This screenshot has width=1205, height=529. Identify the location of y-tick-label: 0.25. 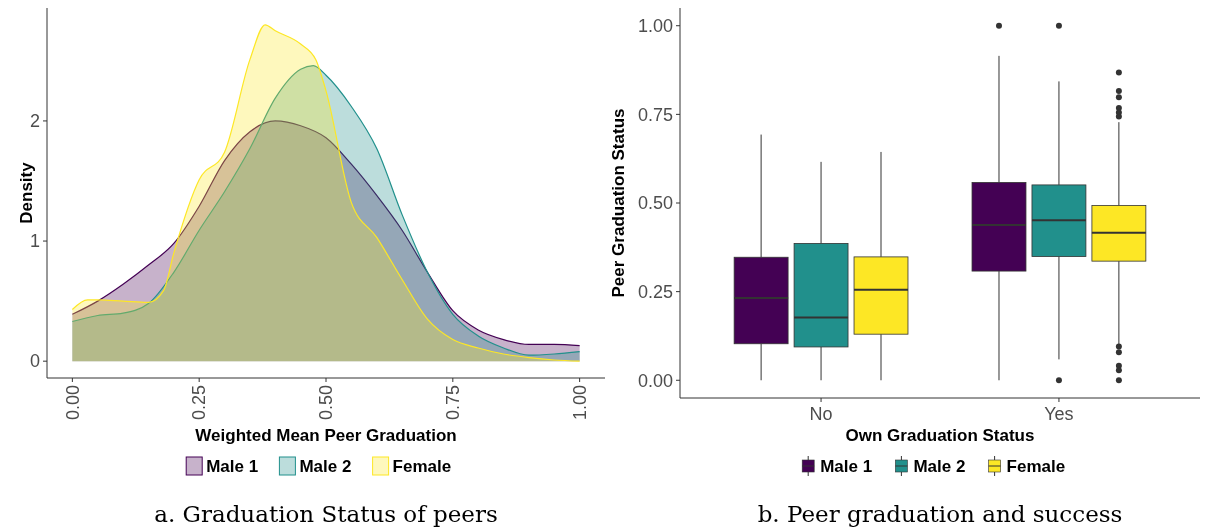
(655, 291).